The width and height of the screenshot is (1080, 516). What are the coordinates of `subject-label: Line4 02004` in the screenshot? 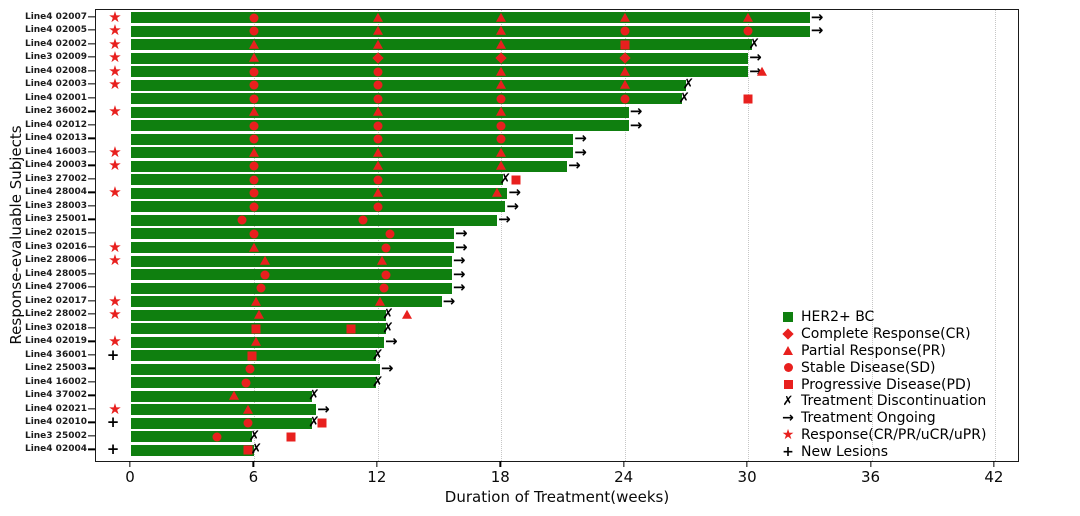 It's located at (55, 449).